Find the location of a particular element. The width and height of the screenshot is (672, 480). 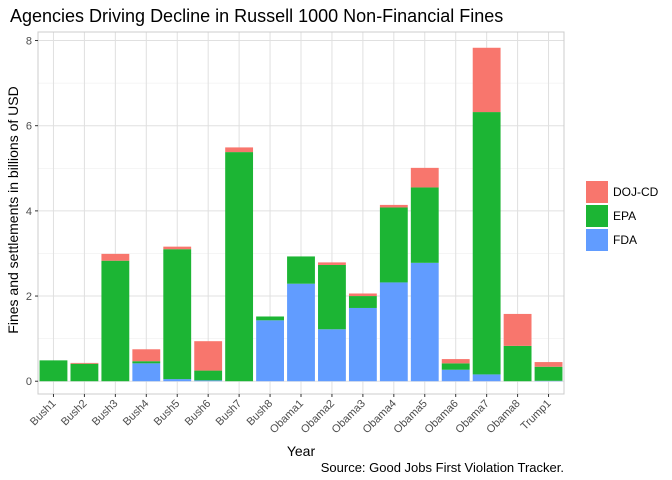

x-tick-label: Obama8 is located at coordinates (503, 417).